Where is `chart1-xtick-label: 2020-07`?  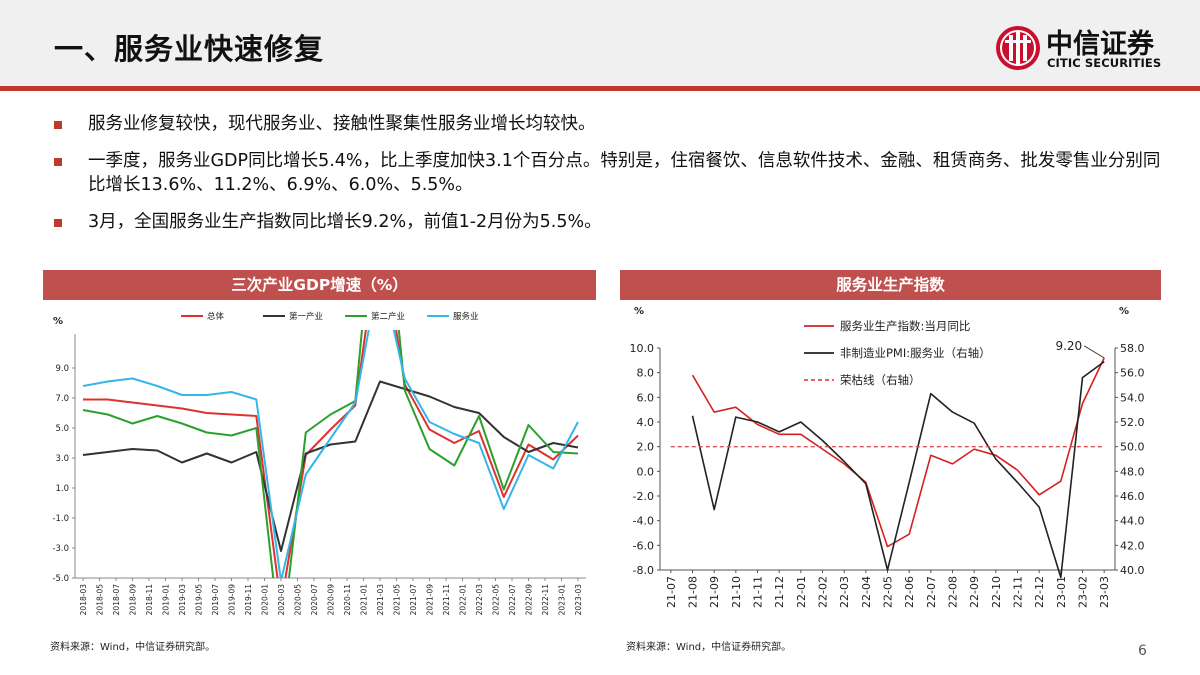
chart1-xtick-label: 2020-07 is located at coordinates (314, 600).